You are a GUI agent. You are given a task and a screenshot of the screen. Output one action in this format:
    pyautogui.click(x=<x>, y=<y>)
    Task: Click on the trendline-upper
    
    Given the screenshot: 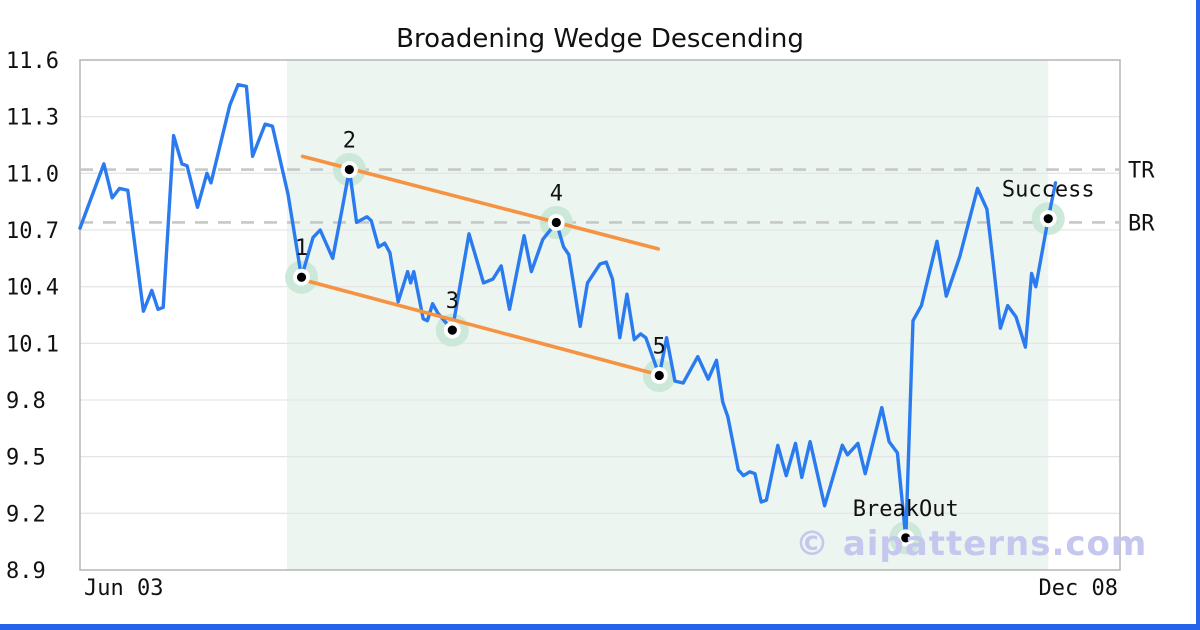 What is the action you would take?
    pyautogui.click(x=480, y=202)
    